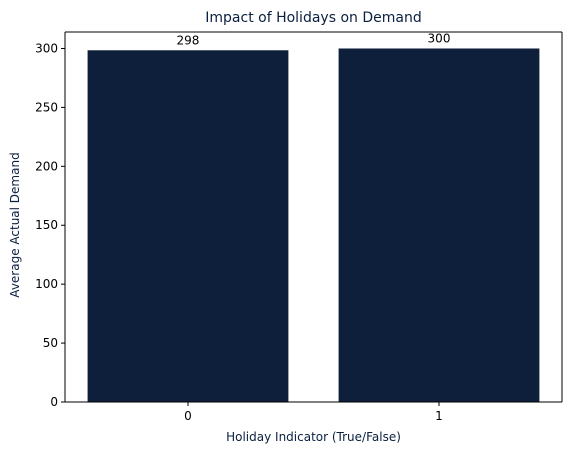 This screenshot has height=455, width=571. Describe the element at coordinates (46, 107) in the screenshot. I see `y-tick-label: 250` at that location.